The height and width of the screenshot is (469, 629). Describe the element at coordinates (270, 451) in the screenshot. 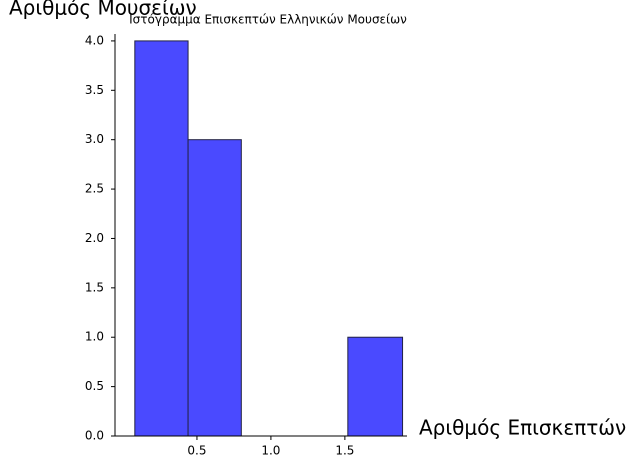

I see `x-tick-label: 1.0` at that location.